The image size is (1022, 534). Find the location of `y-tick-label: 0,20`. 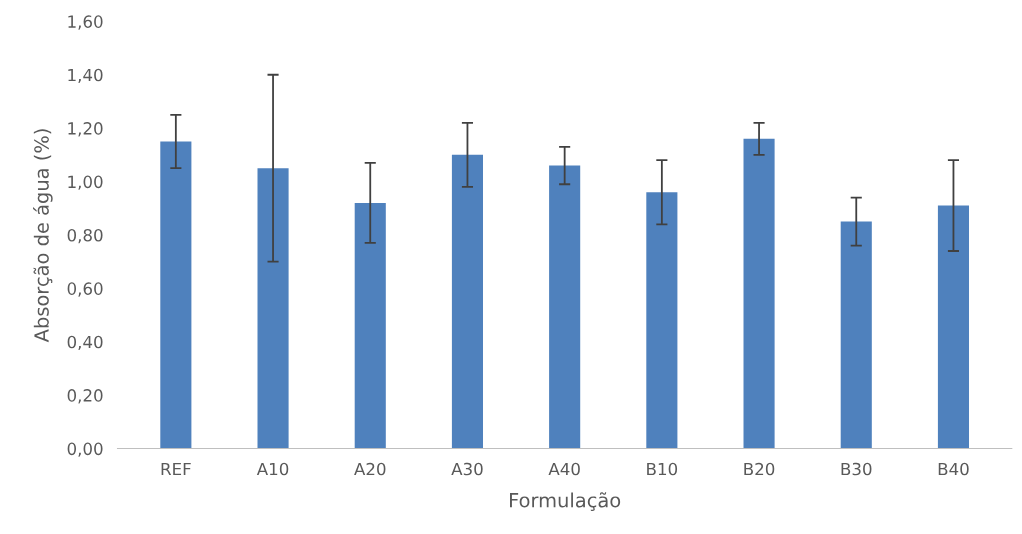

y-tick-label: 0,20 is located at coordinates (85, 396).